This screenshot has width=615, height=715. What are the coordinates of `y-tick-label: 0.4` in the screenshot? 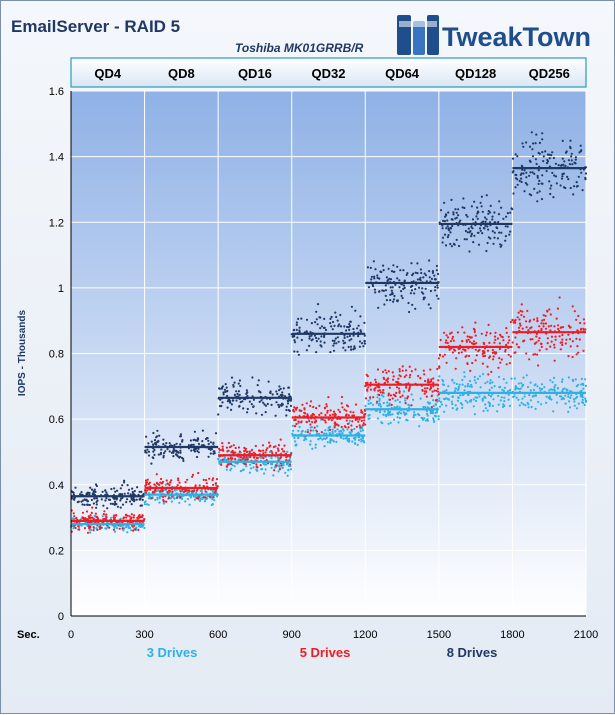 It's located at (56, 486).